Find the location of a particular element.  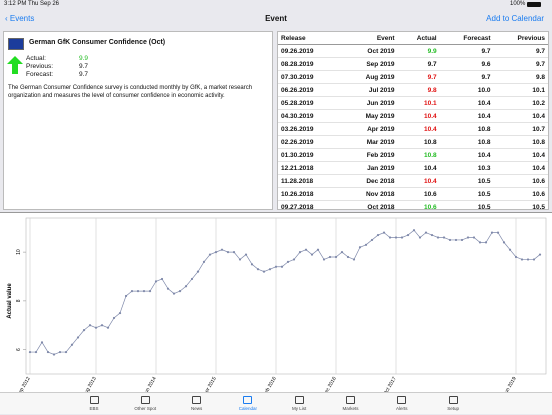

tab: Alerts is located at coordinates (402, 404).